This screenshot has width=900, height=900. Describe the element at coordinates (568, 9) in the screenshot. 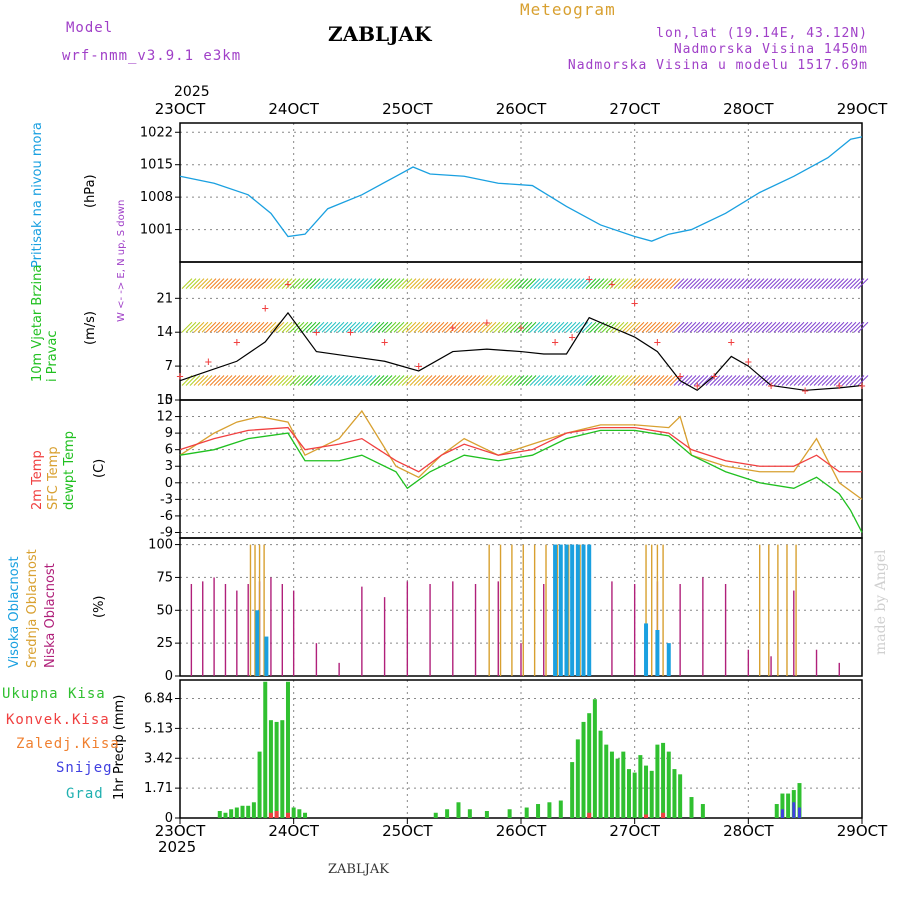

I see `product-title: Meteogram` at that location.